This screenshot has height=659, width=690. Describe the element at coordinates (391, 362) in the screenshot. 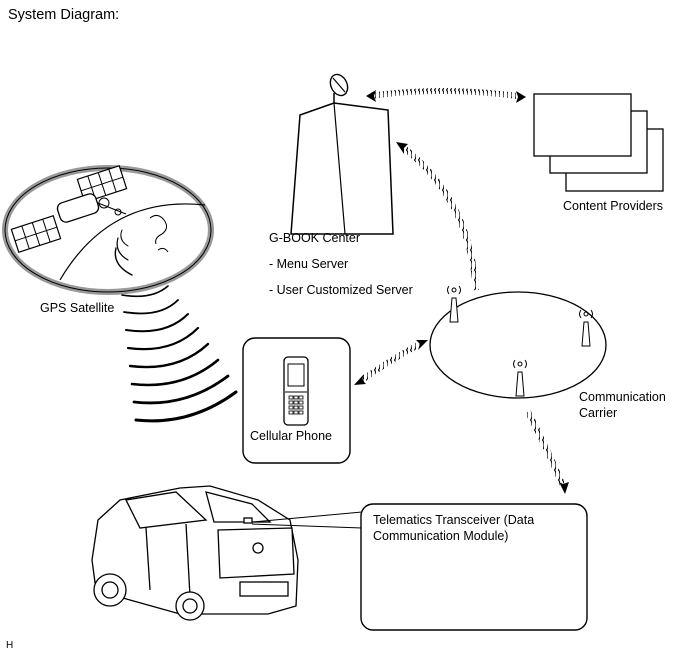

I see `link-carrier-phone` at that location.